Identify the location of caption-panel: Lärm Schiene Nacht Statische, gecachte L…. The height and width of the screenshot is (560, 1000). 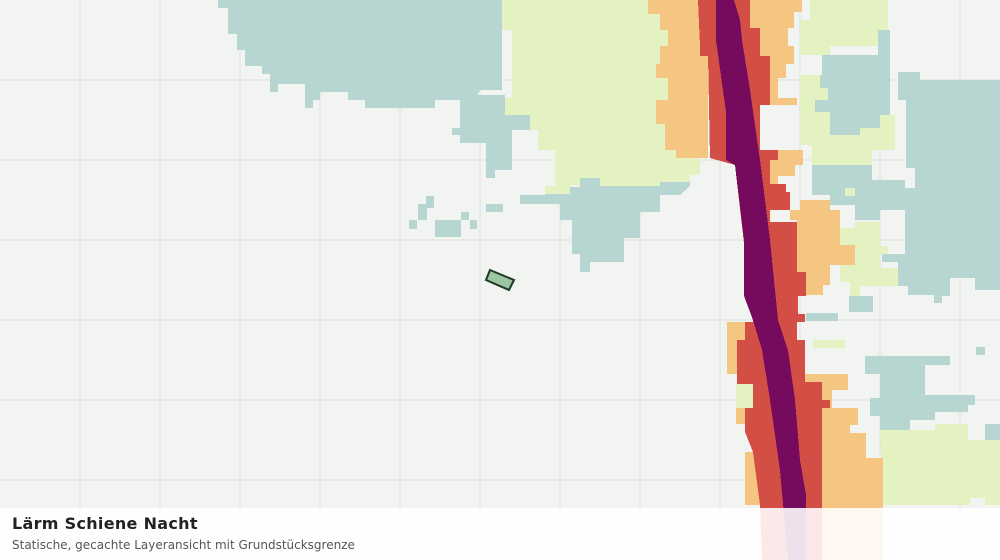
(500, 534).